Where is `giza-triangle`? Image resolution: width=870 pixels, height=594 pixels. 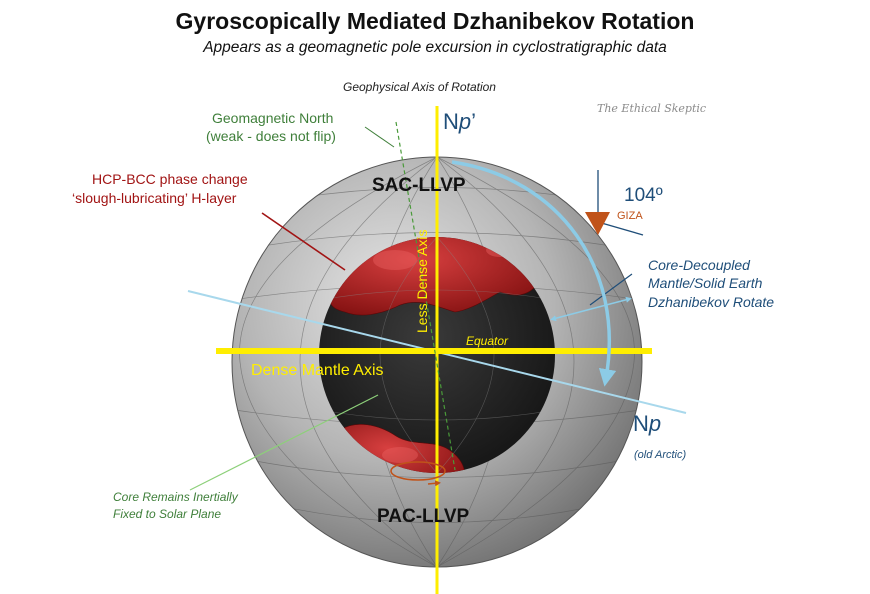
giza-triangle is located at coordinates (597, 223).